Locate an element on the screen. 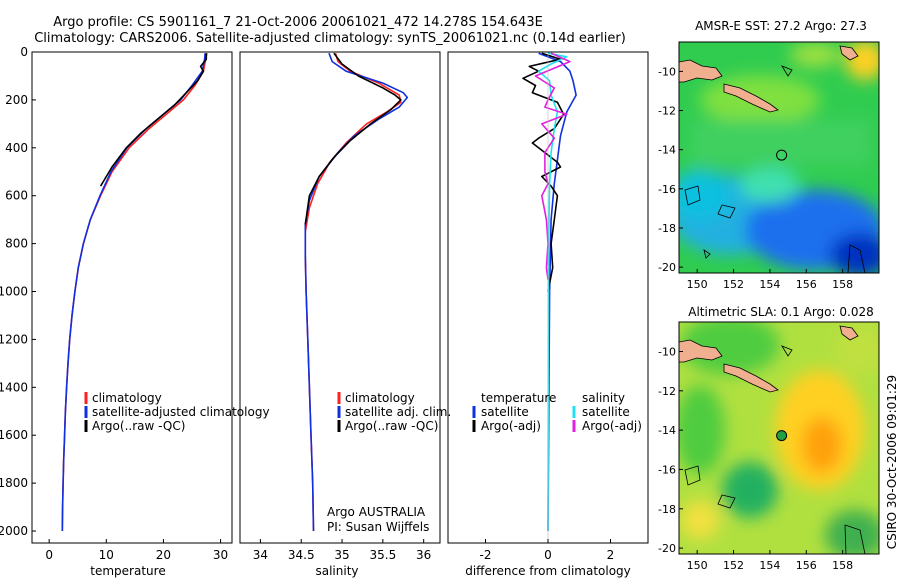  sst-map: AMSR-E SST: 27.2 Argo: 27.3 is located at coordinates (769, 155).